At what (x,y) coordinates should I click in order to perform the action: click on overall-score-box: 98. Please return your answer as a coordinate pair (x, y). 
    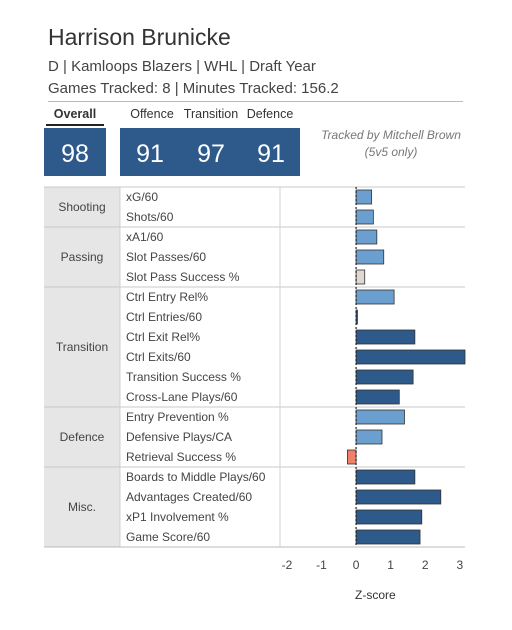
    Looking at the image, I should click on (75, 152).